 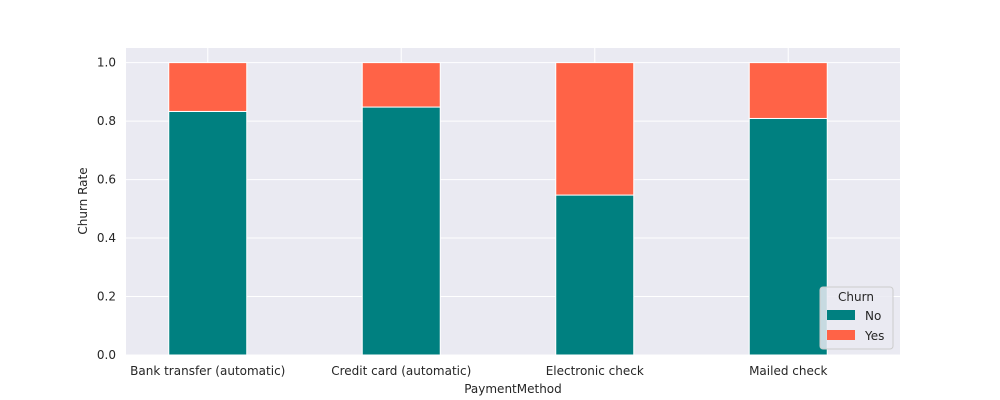 I want to click on y-axis-label: Churn Rate, so click(x=83, y=200).